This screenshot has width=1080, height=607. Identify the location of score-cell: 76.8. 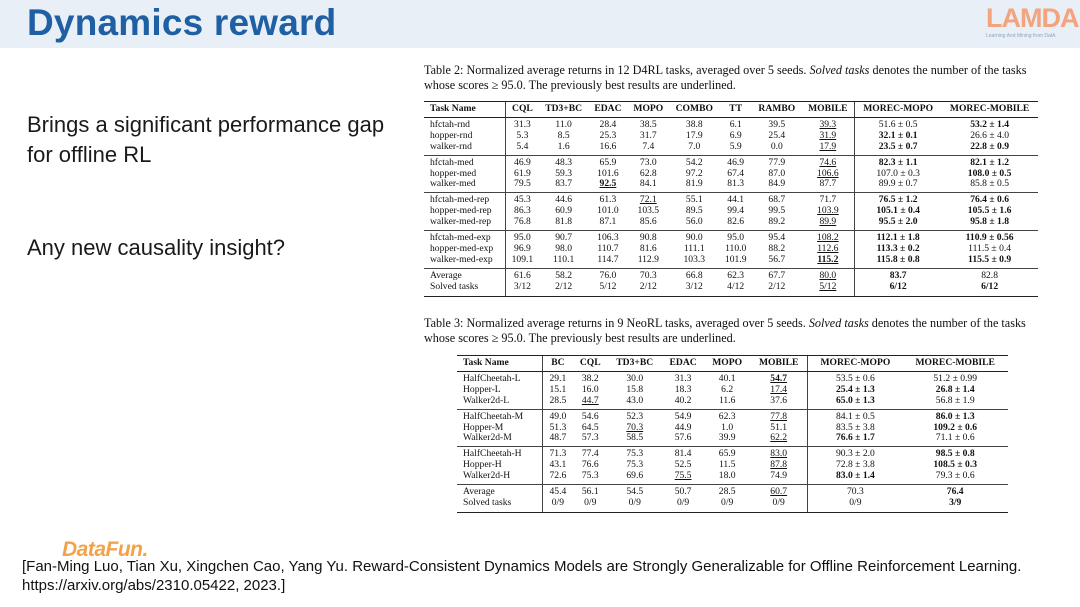
(522, 224).